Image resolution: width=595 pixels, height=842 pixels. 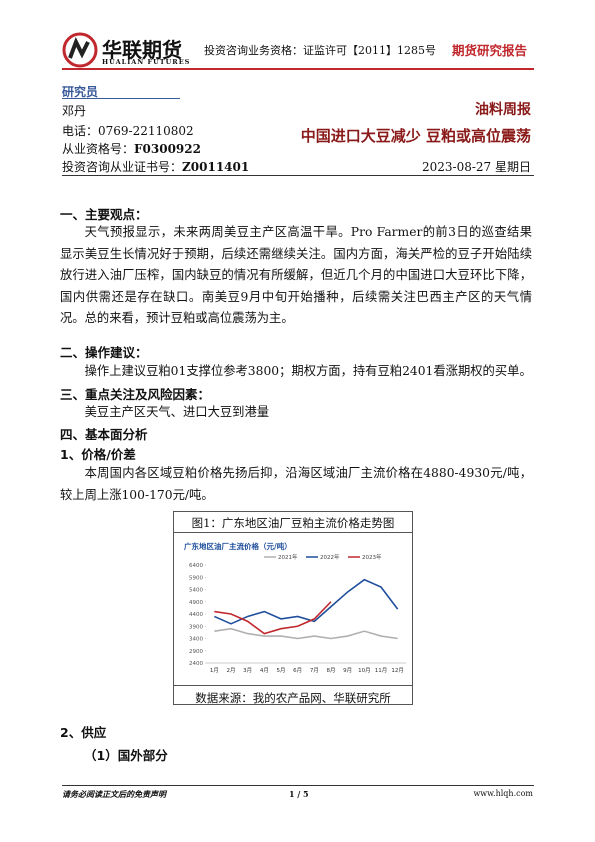 I want to click on report-subtitle: 中国进口大豆减少 豆粕或高位震荡, so click(x=415, y=136).